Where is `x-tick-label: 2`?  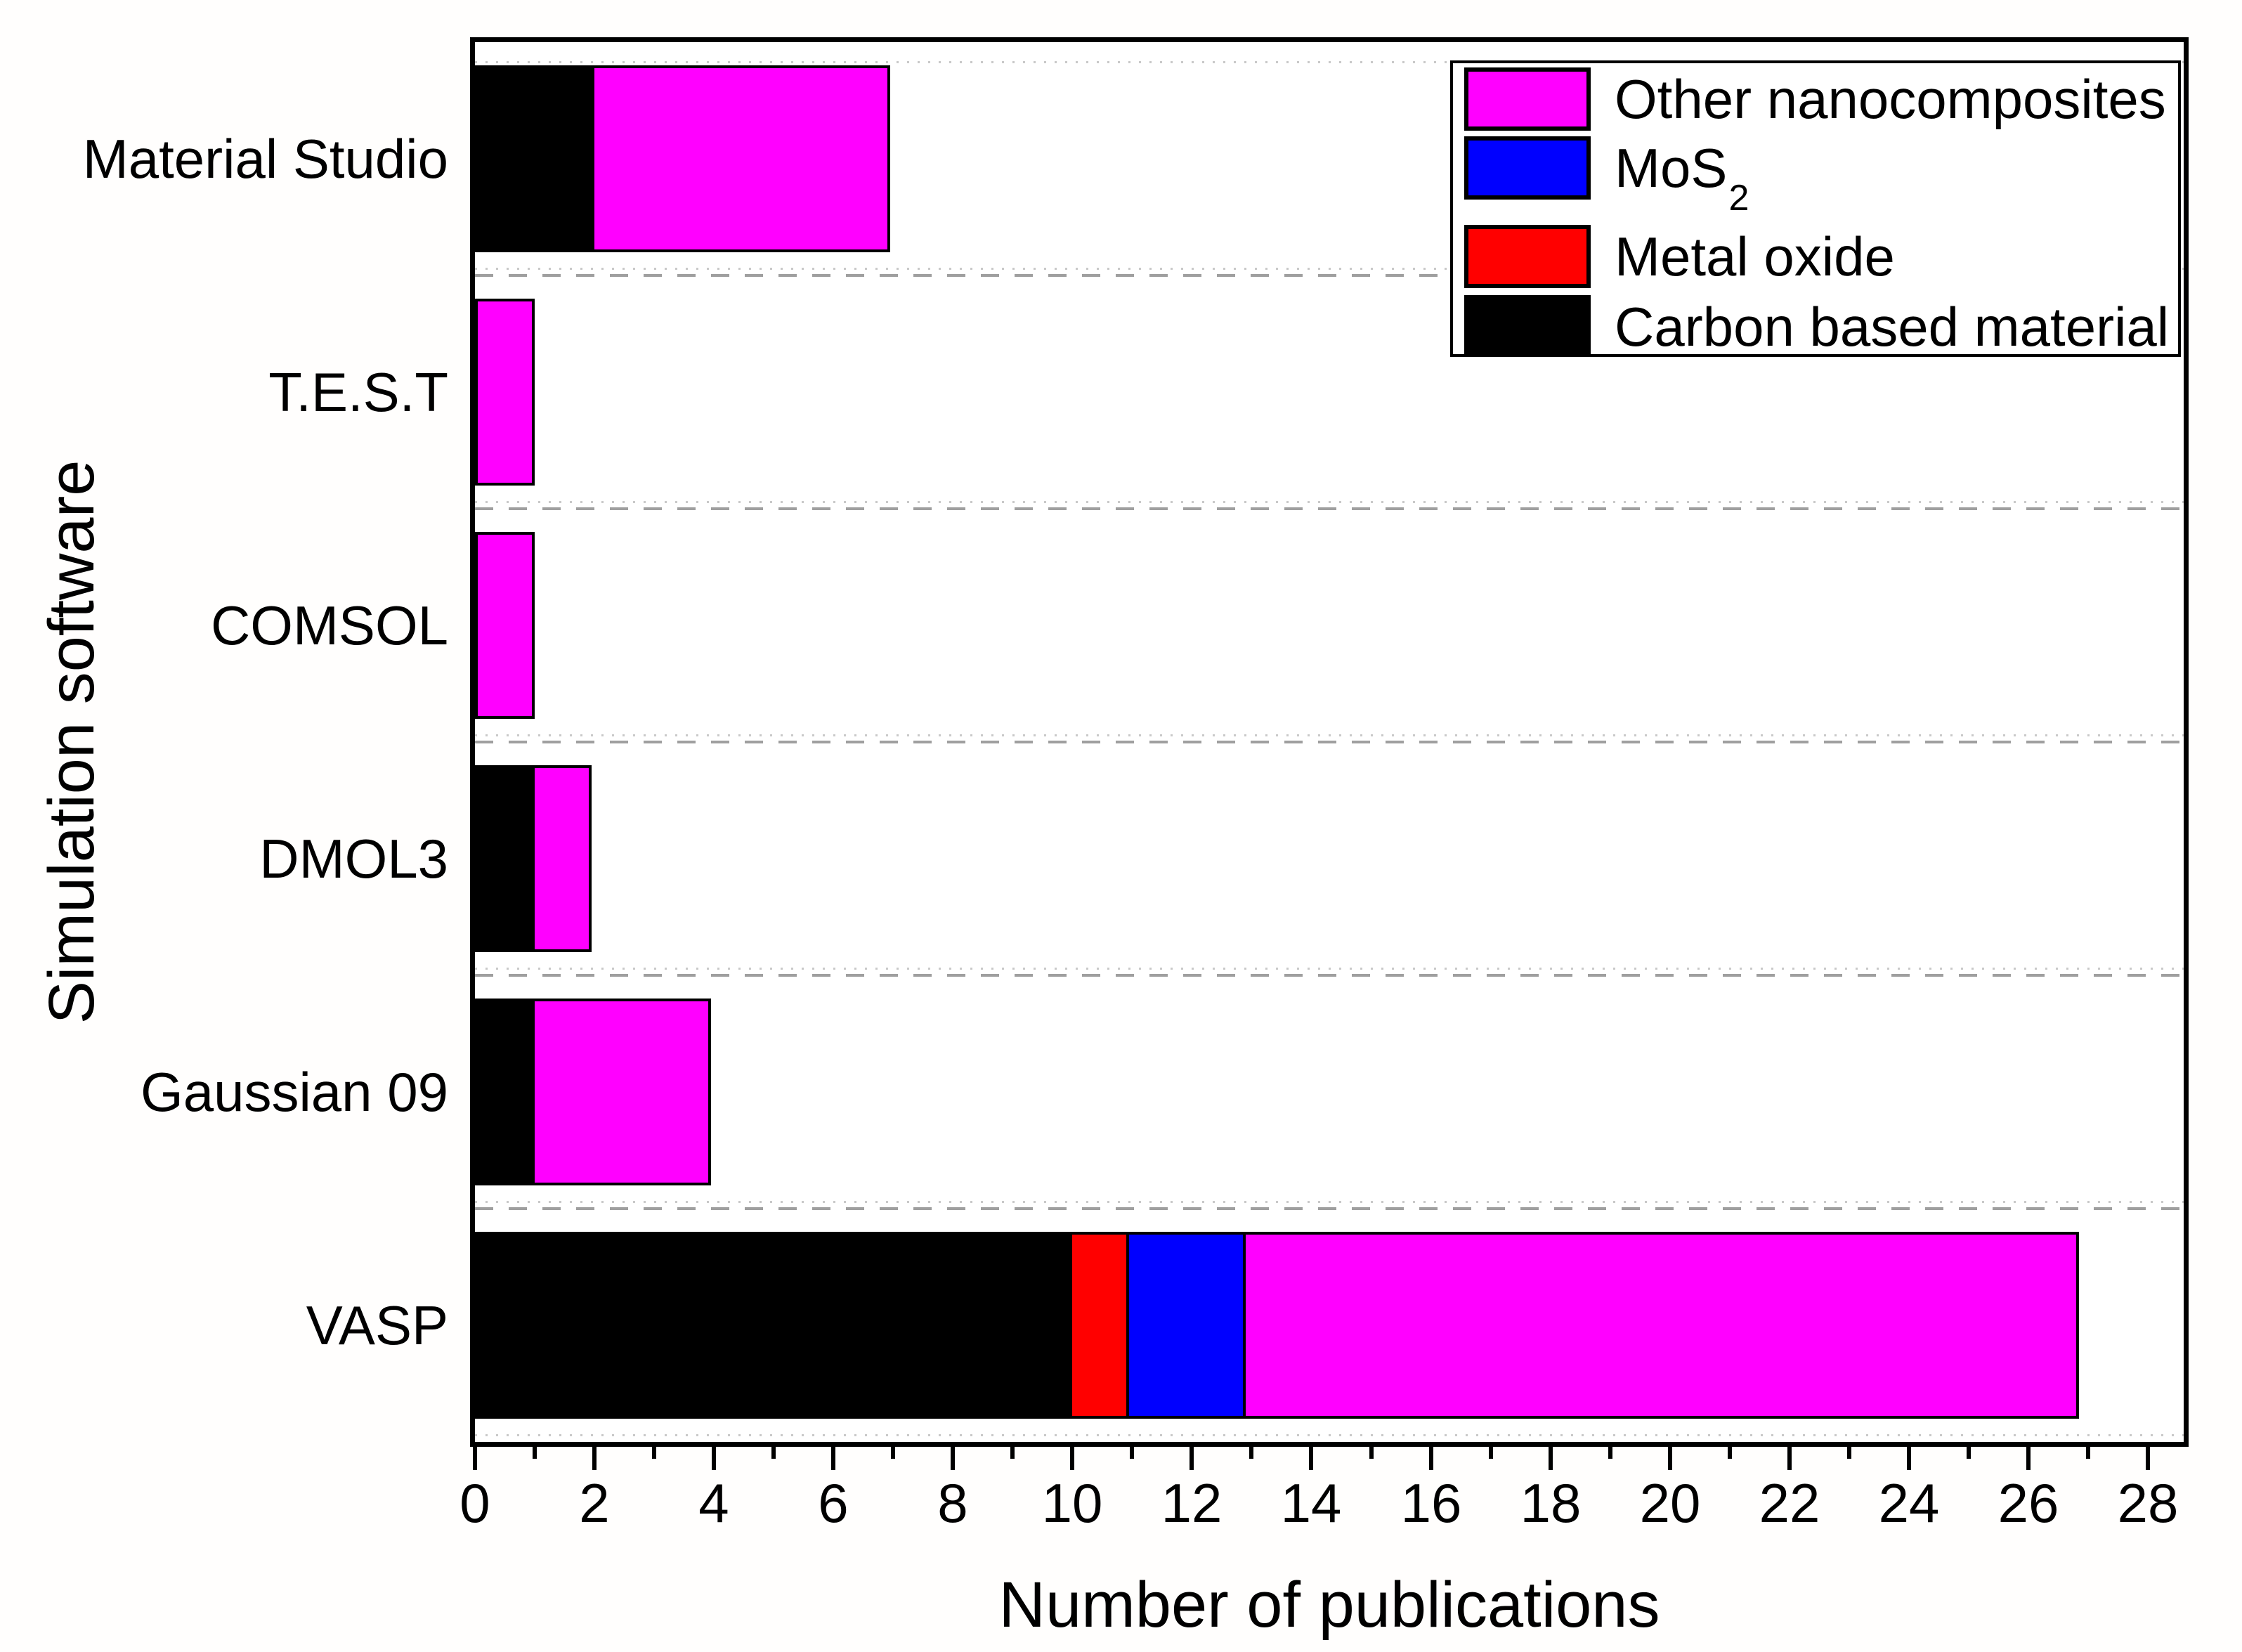
x-tick-label: 2 is located at coordinates (594, 1503).